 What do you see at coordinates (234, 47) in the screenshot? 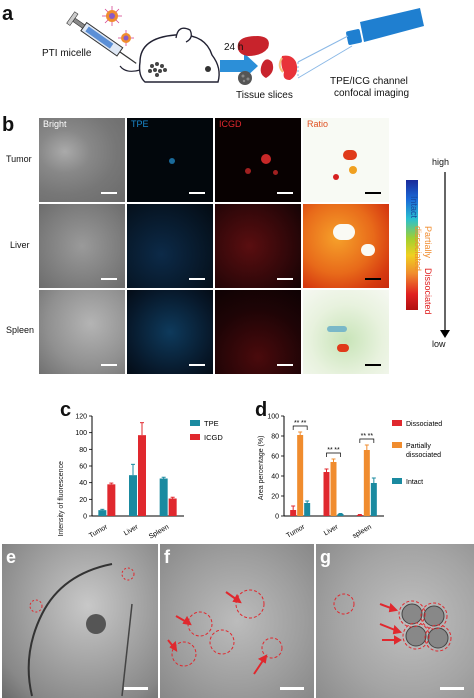
I see `time-label: 24 h` at bounding box center [234, 47].